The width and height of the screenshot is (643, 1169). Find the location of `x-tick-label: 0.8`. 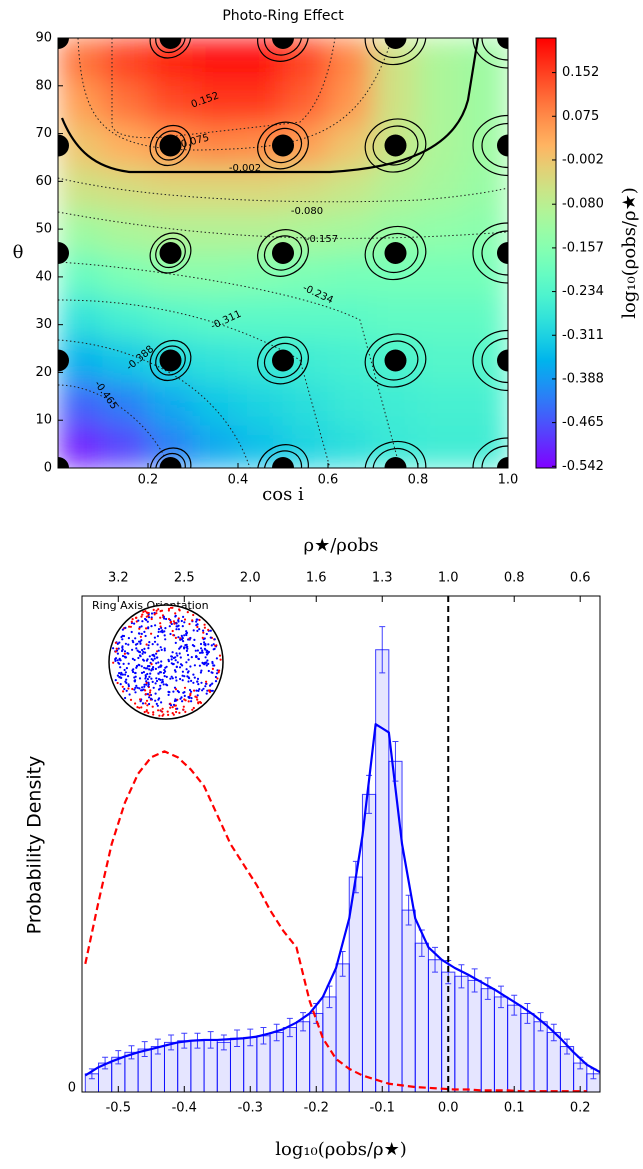

x-tick-label: 0.8 is located at coordinates (418, 480).